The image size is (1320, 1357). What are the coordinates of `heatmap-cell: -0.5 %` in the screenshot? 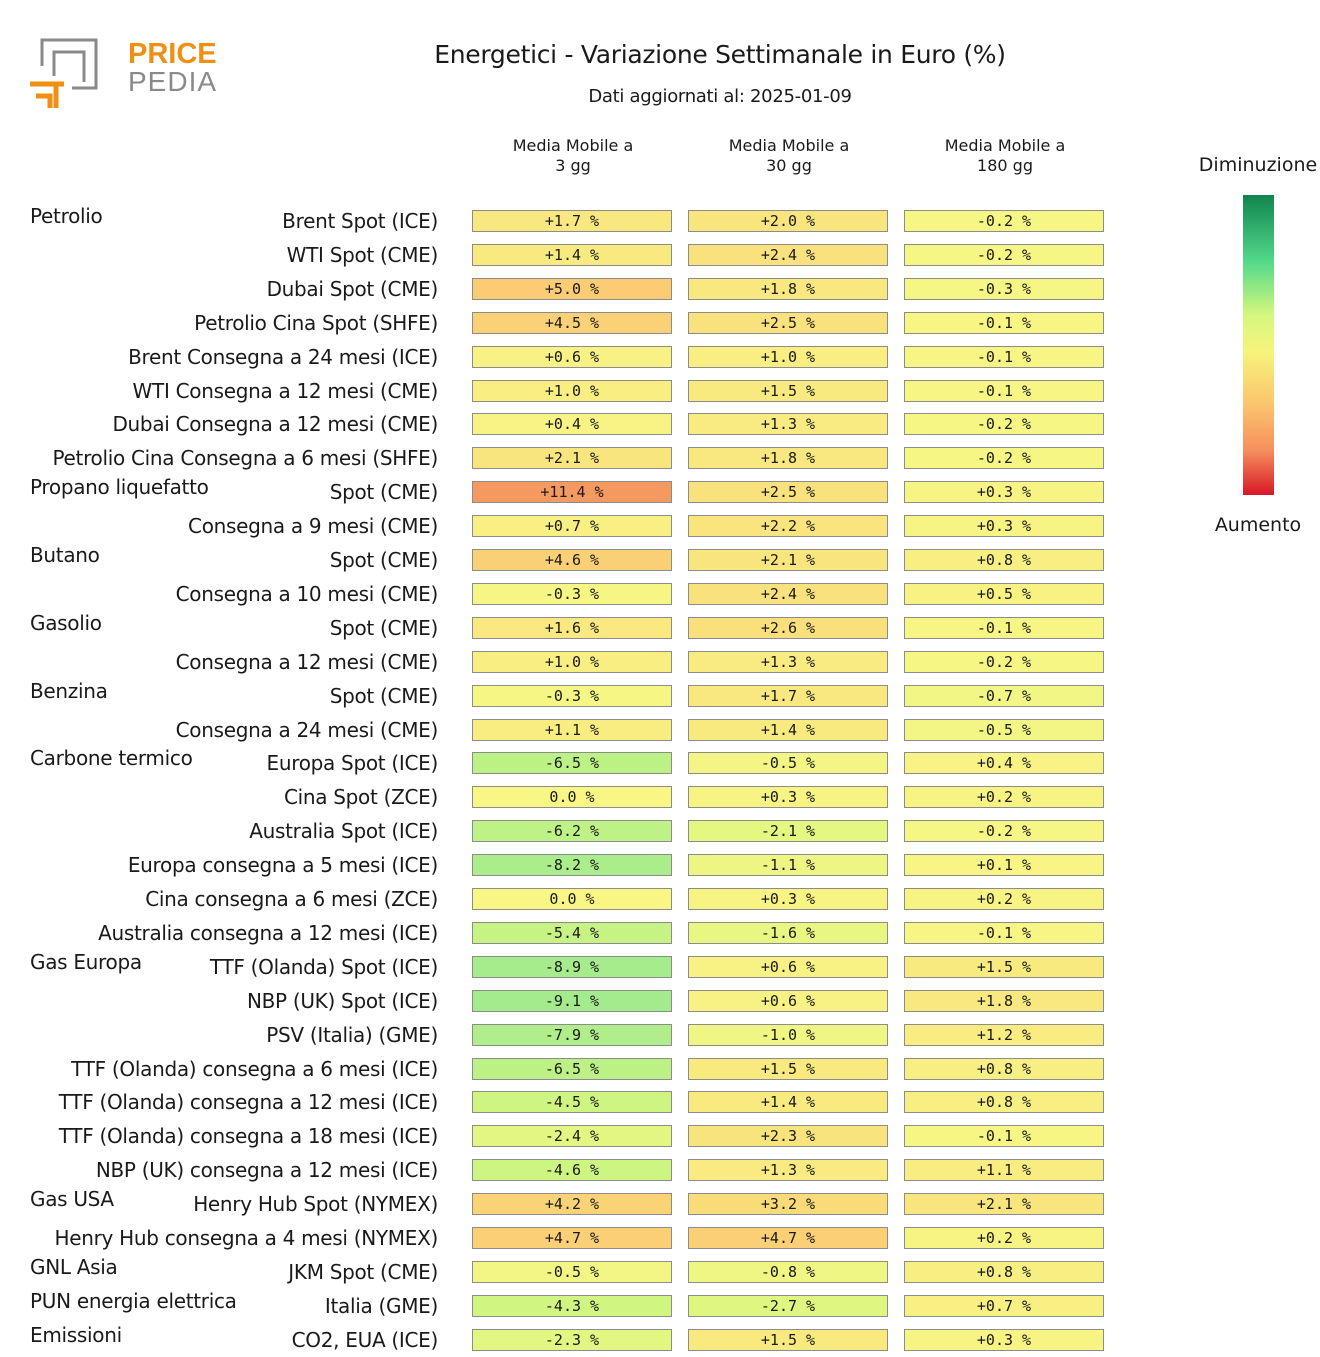 It's located at (788, 763).